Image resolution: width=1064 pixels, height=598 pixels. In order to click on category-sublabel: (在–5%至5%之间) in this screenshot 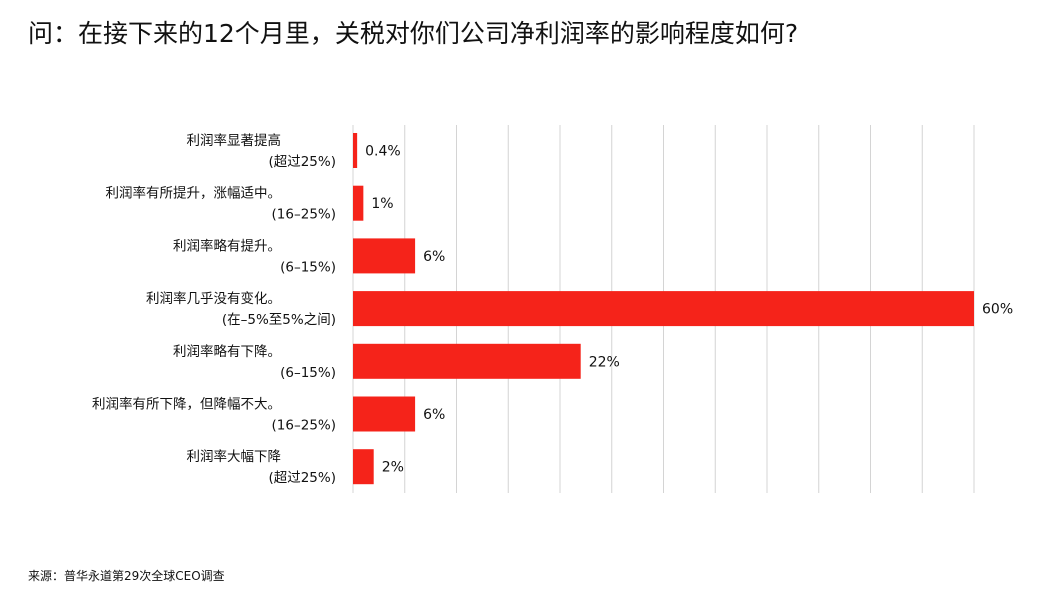, I will do `click(279, 320)`.